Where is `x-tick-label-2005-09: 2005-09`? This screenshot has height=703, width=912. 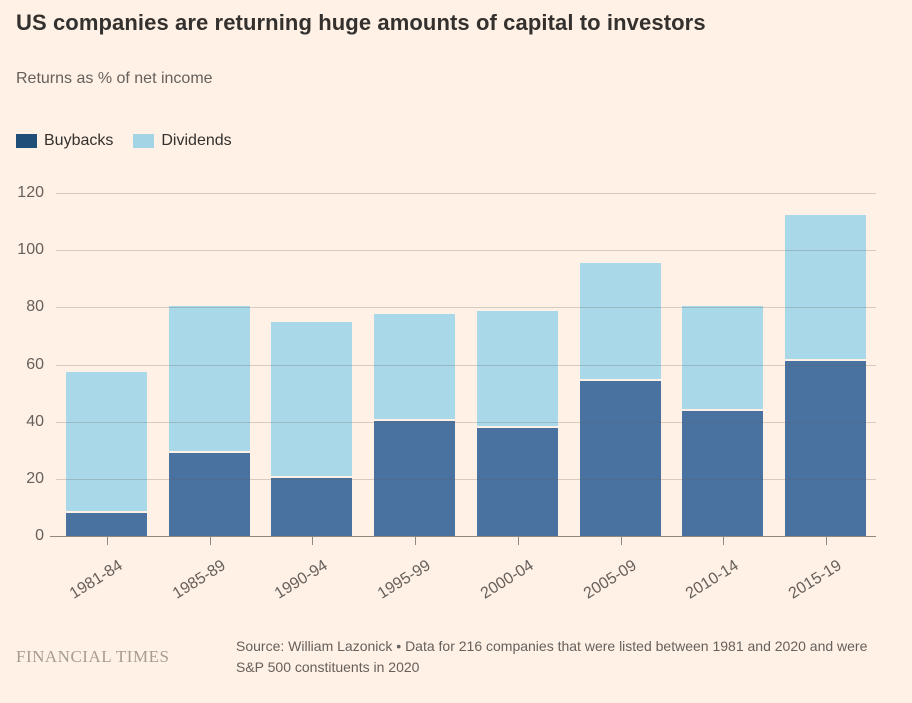 x-tick-label-2005-09: 2005-09 is located at coordinates (610, 580).